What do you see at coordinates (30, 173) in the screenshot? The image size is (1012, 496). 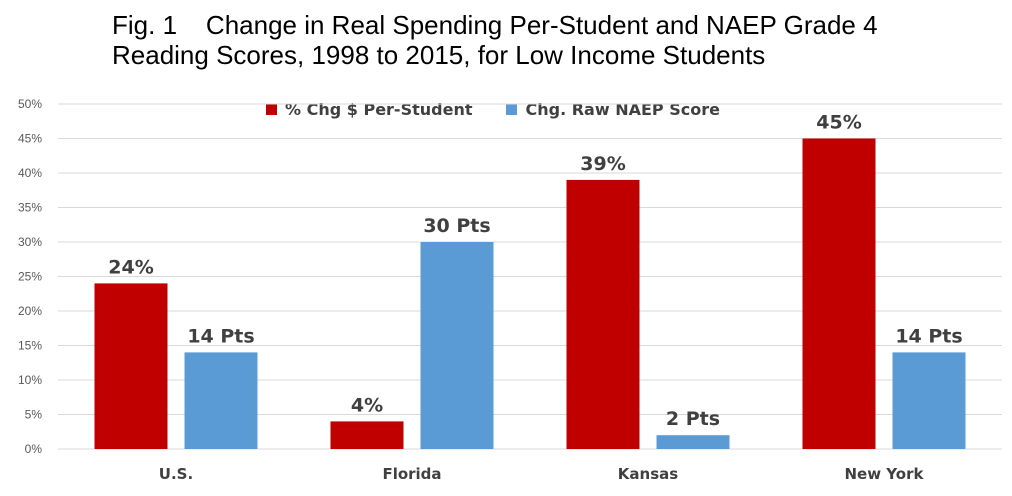 I see `y-tick-label: 40%` at bounding box center [30, 173].